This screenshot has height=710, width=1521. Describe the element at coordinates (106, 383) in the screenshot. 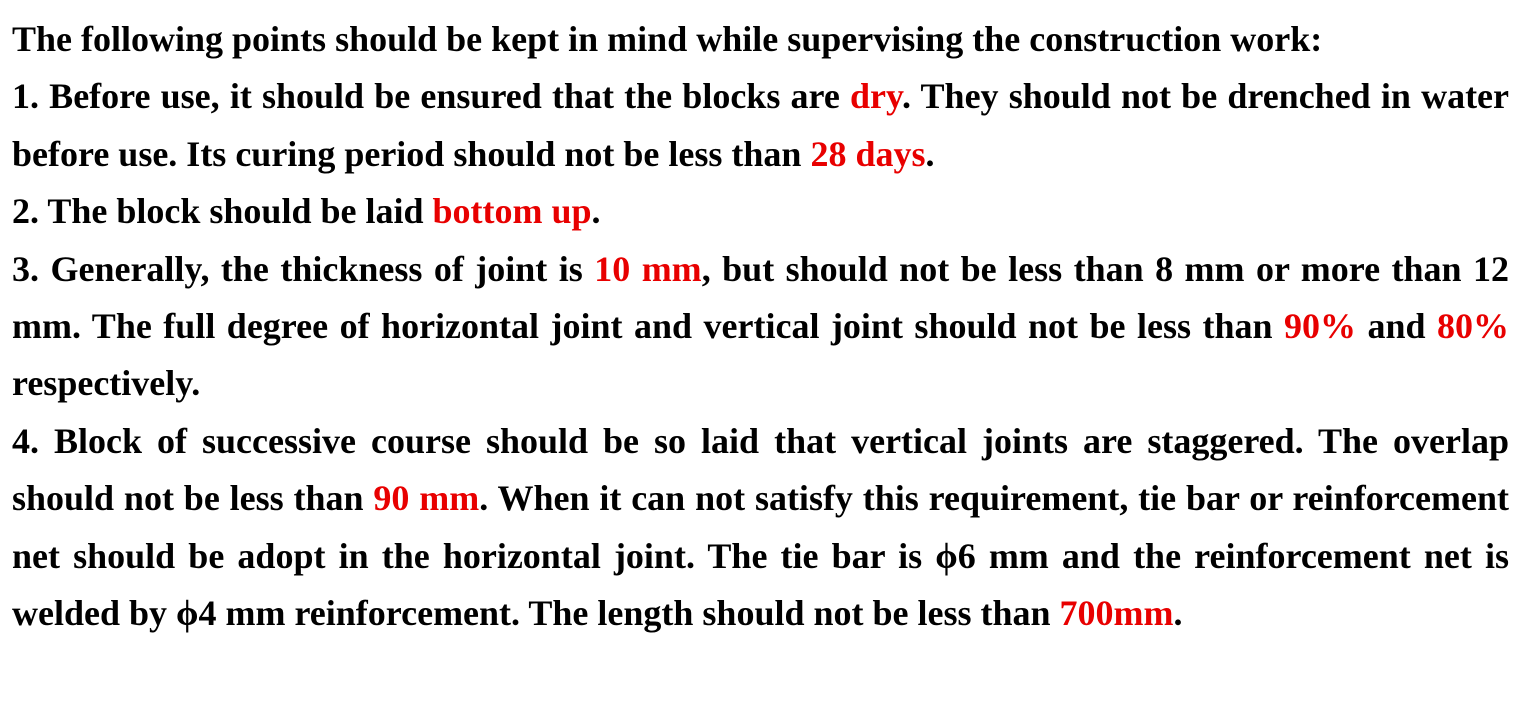

I see `text-run: respectively.` at that location.